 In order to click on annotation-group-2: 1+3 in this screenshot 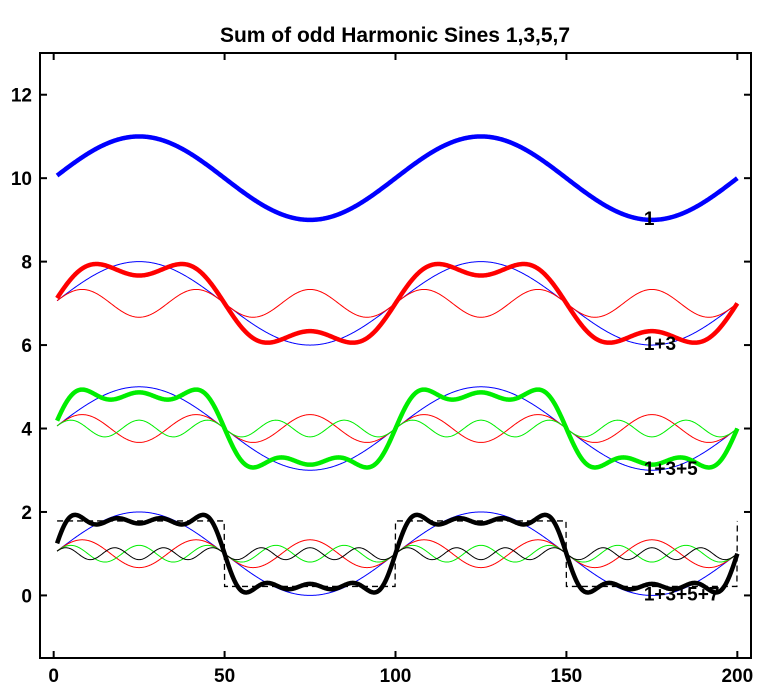, I will do `click(660, 344)`.